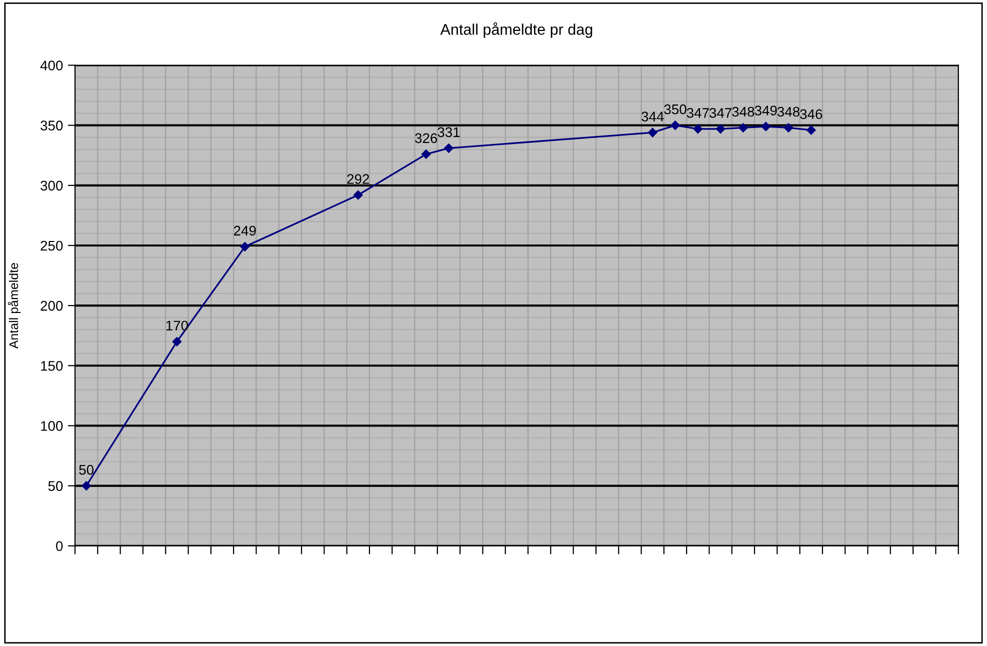  What do you see at coordinates (449, 132) in the screenshot?
I see `data-label: 331` at bounding box center [449, 132].